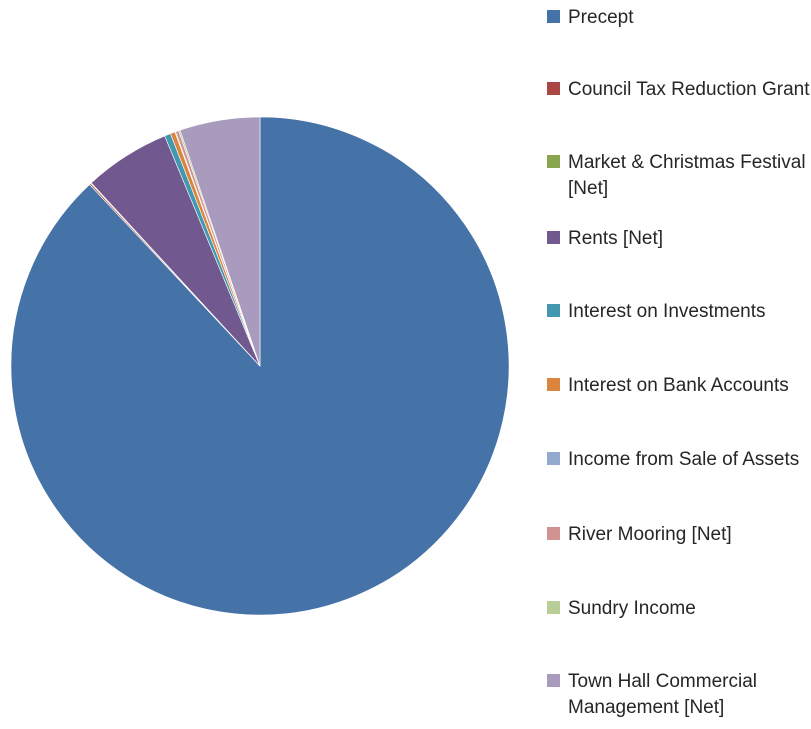  What do you see at coordinates (679, 18) in the screenshot?
I see `legend-item: Precept` at bounding box center [679, 18].